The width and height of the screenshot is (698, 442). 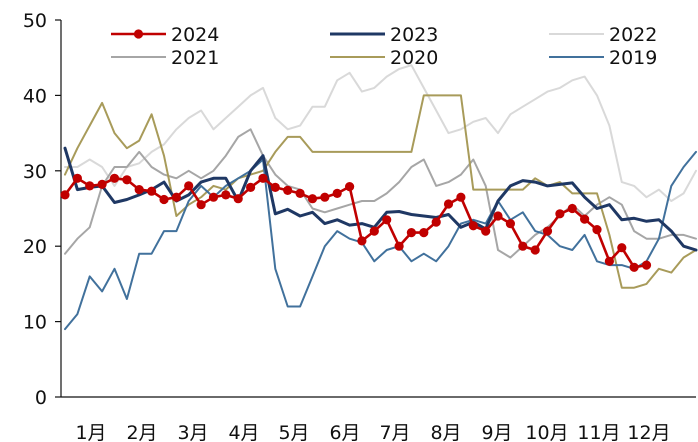 I want to click on x-tick-label: 3月, so click(x=192, y=432).